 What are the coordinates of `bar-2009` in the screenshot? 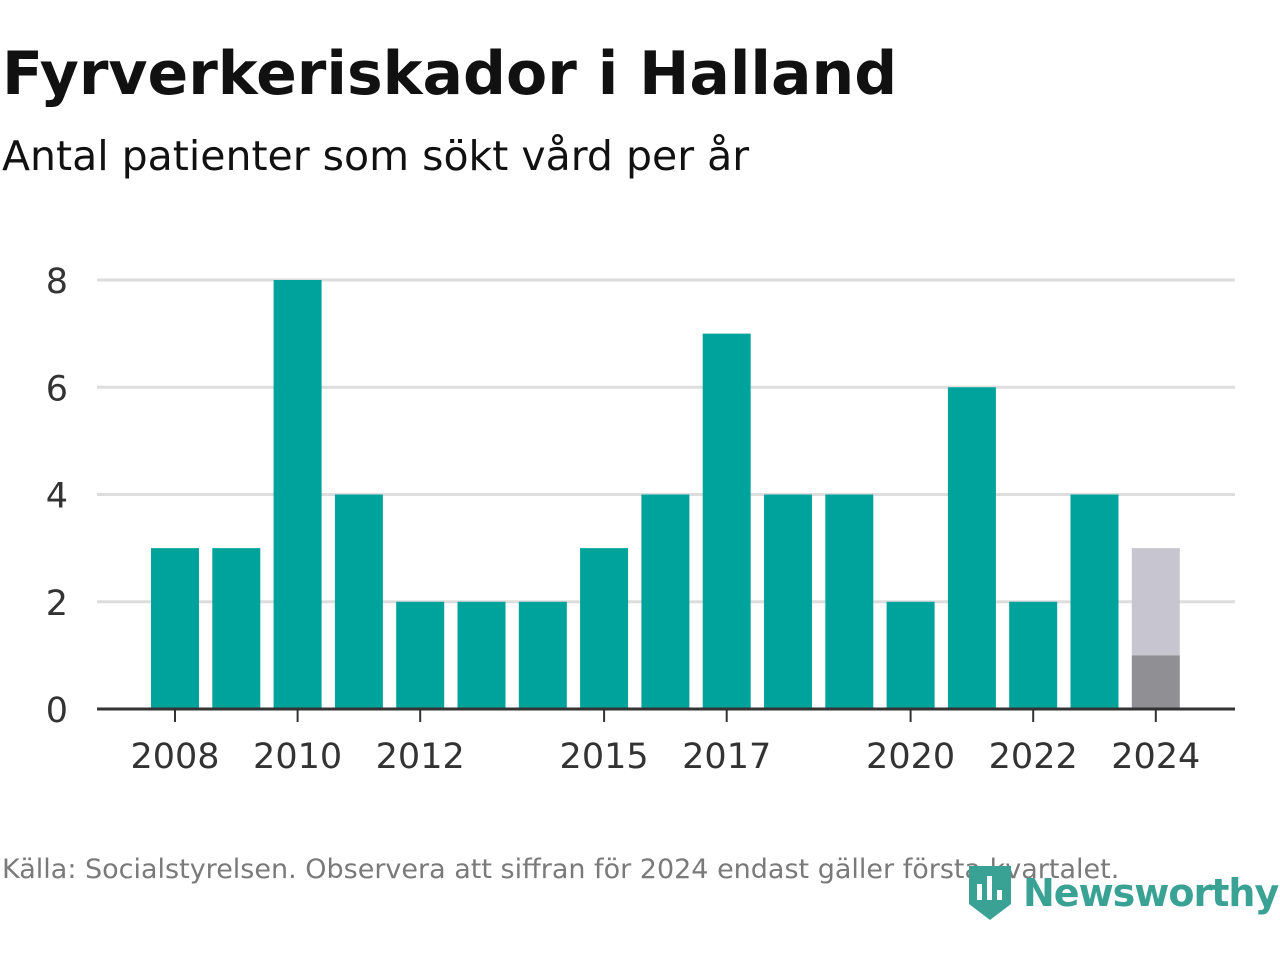 It's located at (236, 628).